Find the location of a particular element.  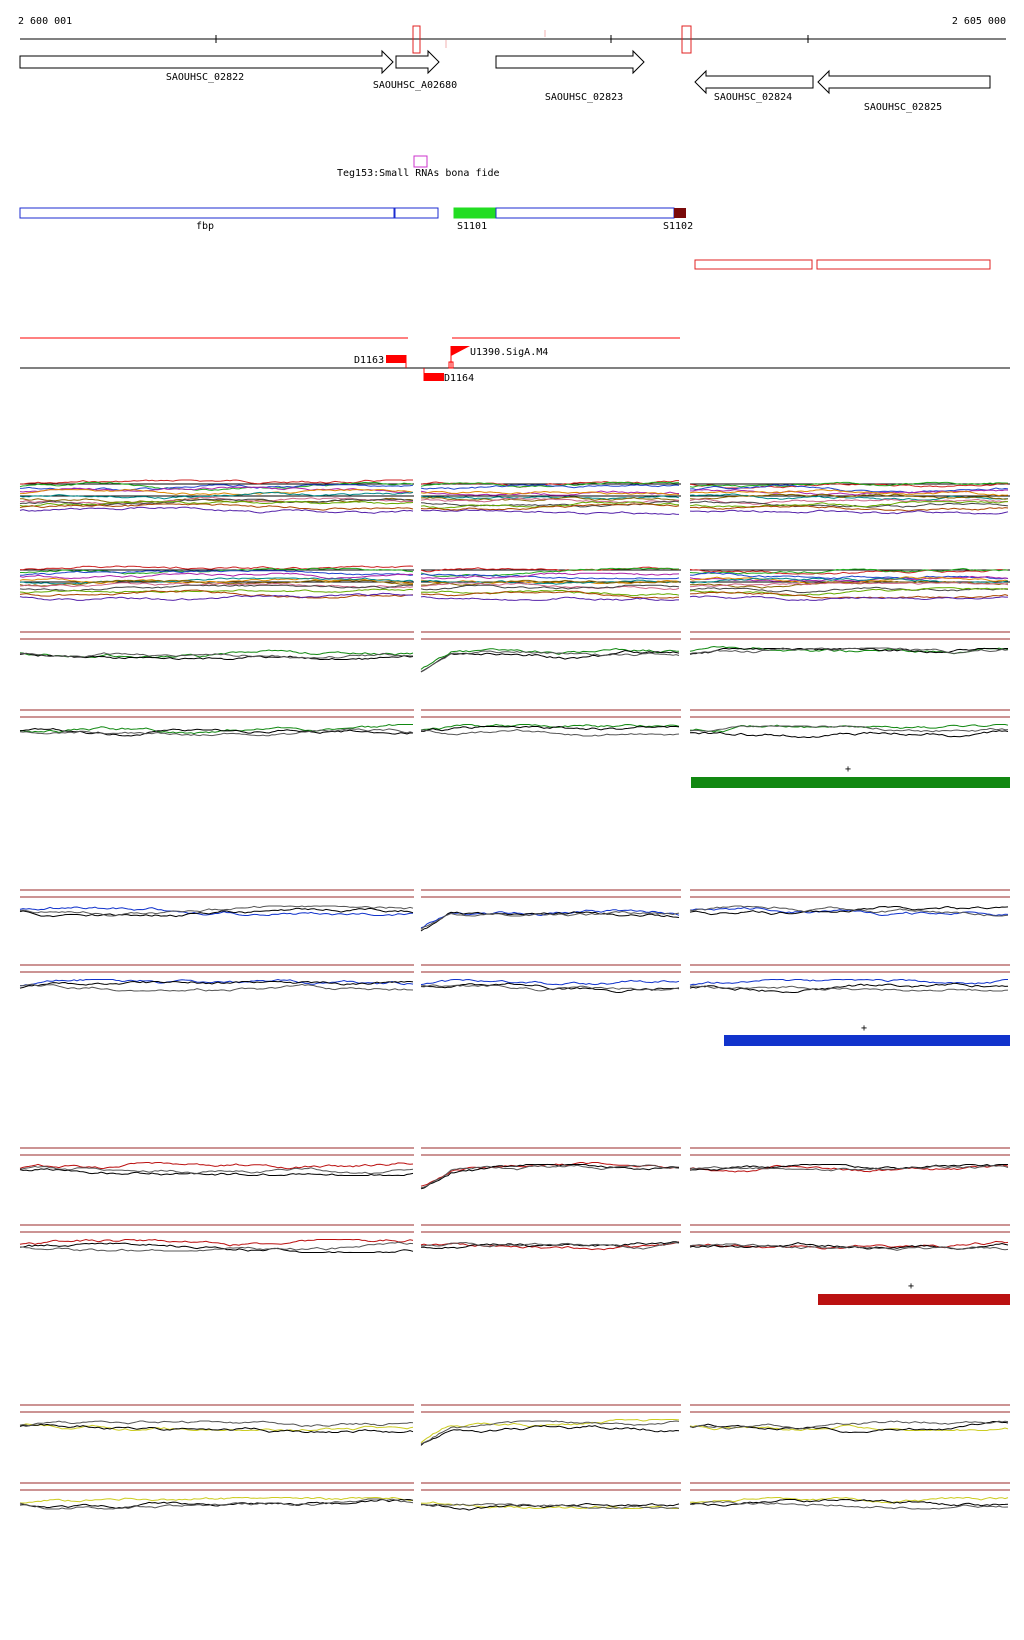

srna-track: Teg153:Small RNAs bona fide is located at coordinates (418, 167).